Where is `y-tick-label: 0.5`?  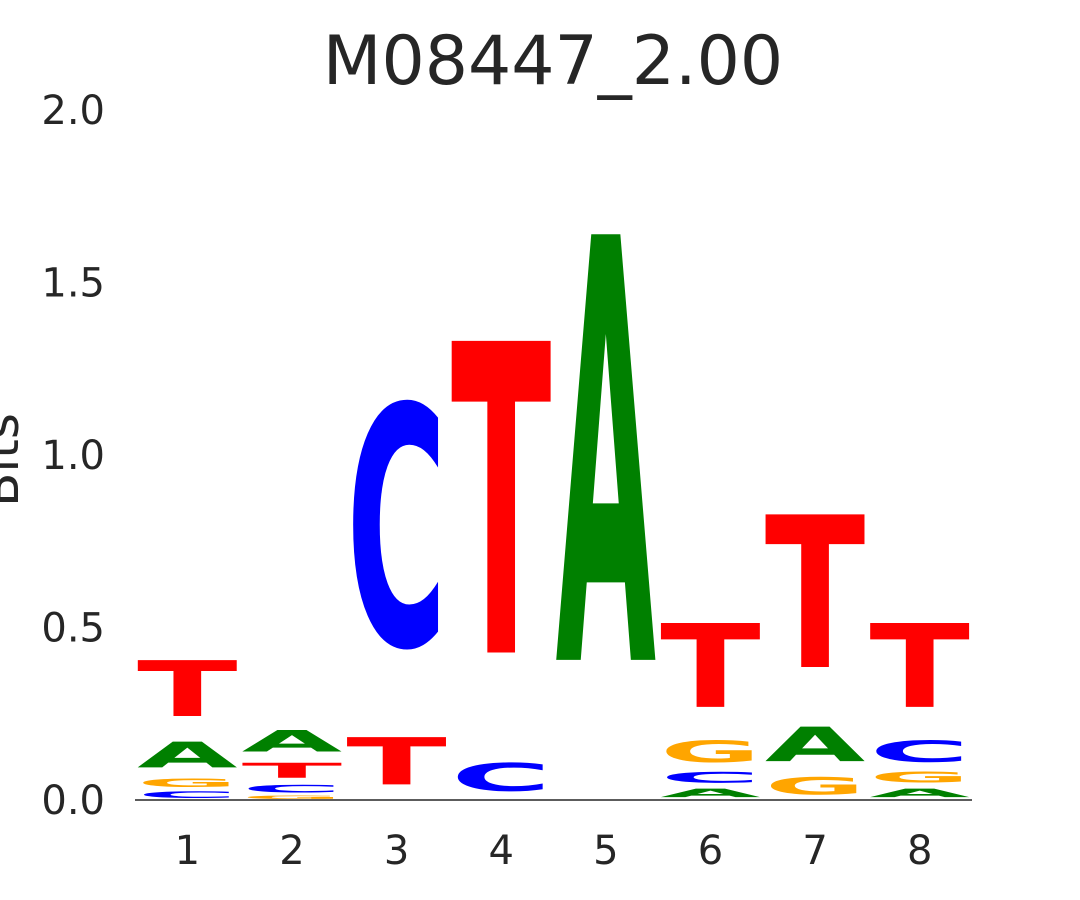 y-tick-label: 0.5 is located at coordinates (73, 629).